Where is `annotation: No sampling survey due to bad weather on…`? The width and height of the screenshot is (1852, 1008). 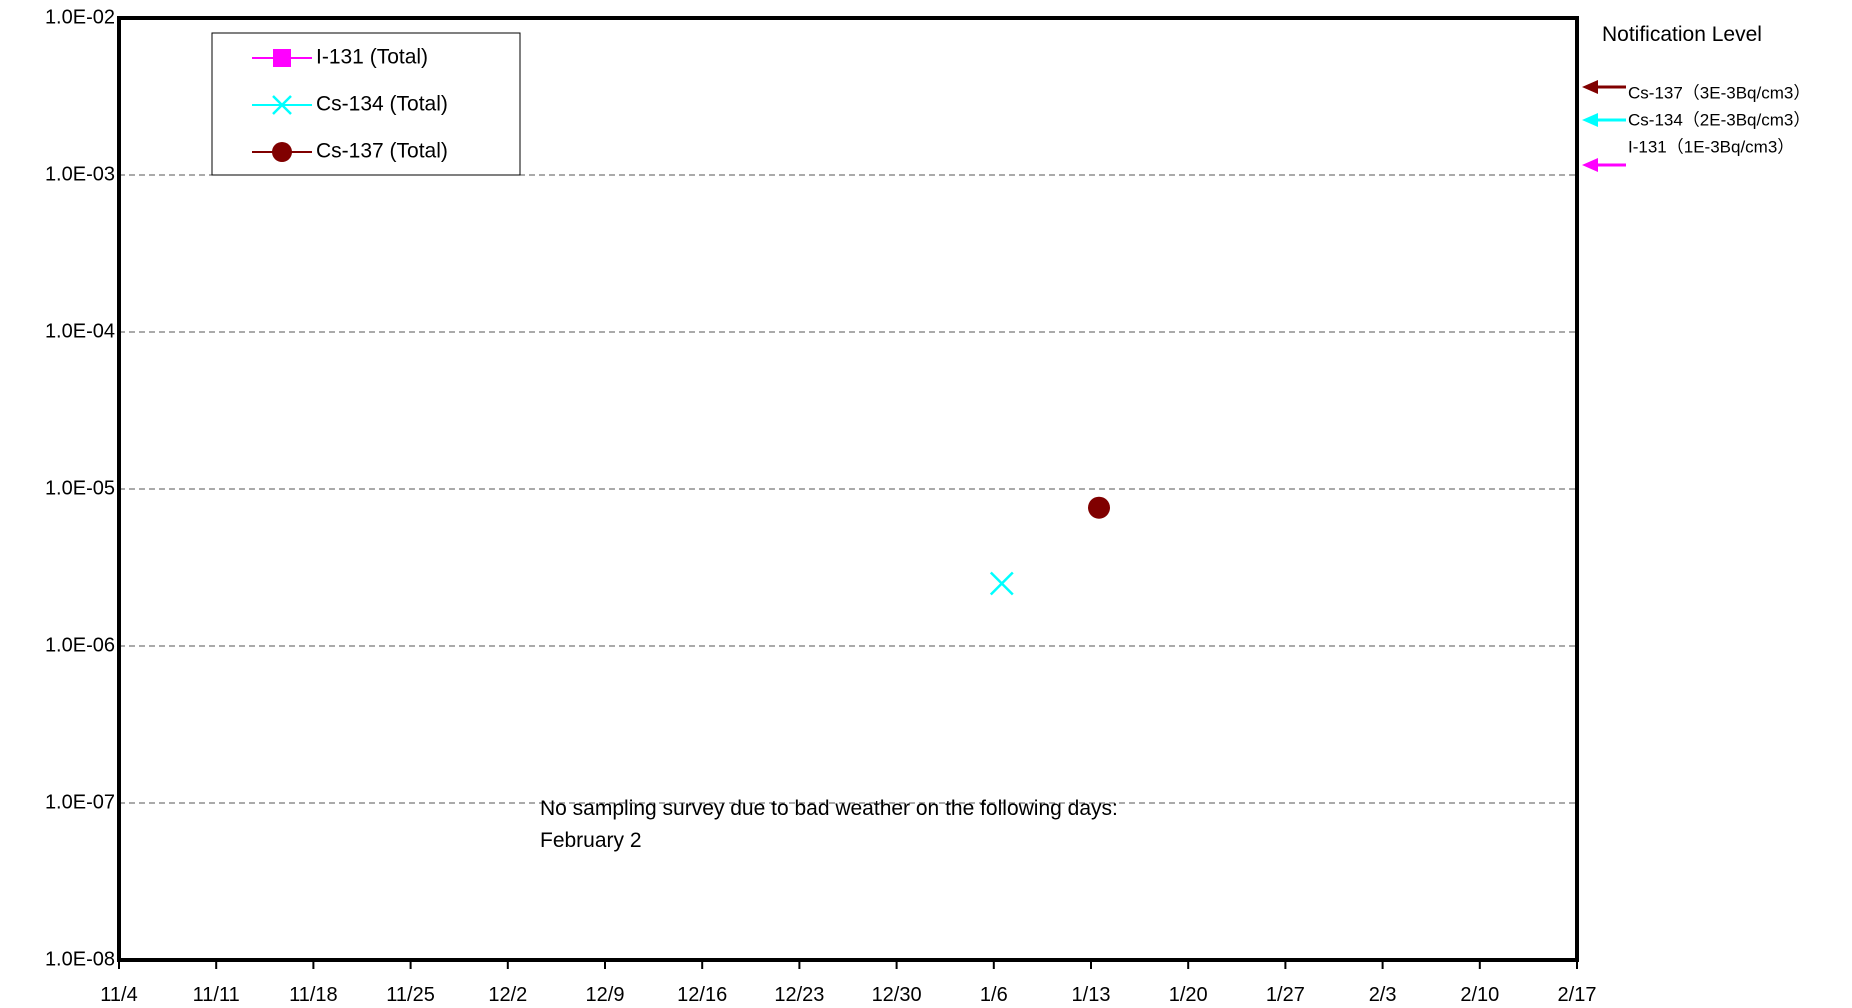 annotation: No sampling survey due to bad weather on… is located at coordinates (829, 824).